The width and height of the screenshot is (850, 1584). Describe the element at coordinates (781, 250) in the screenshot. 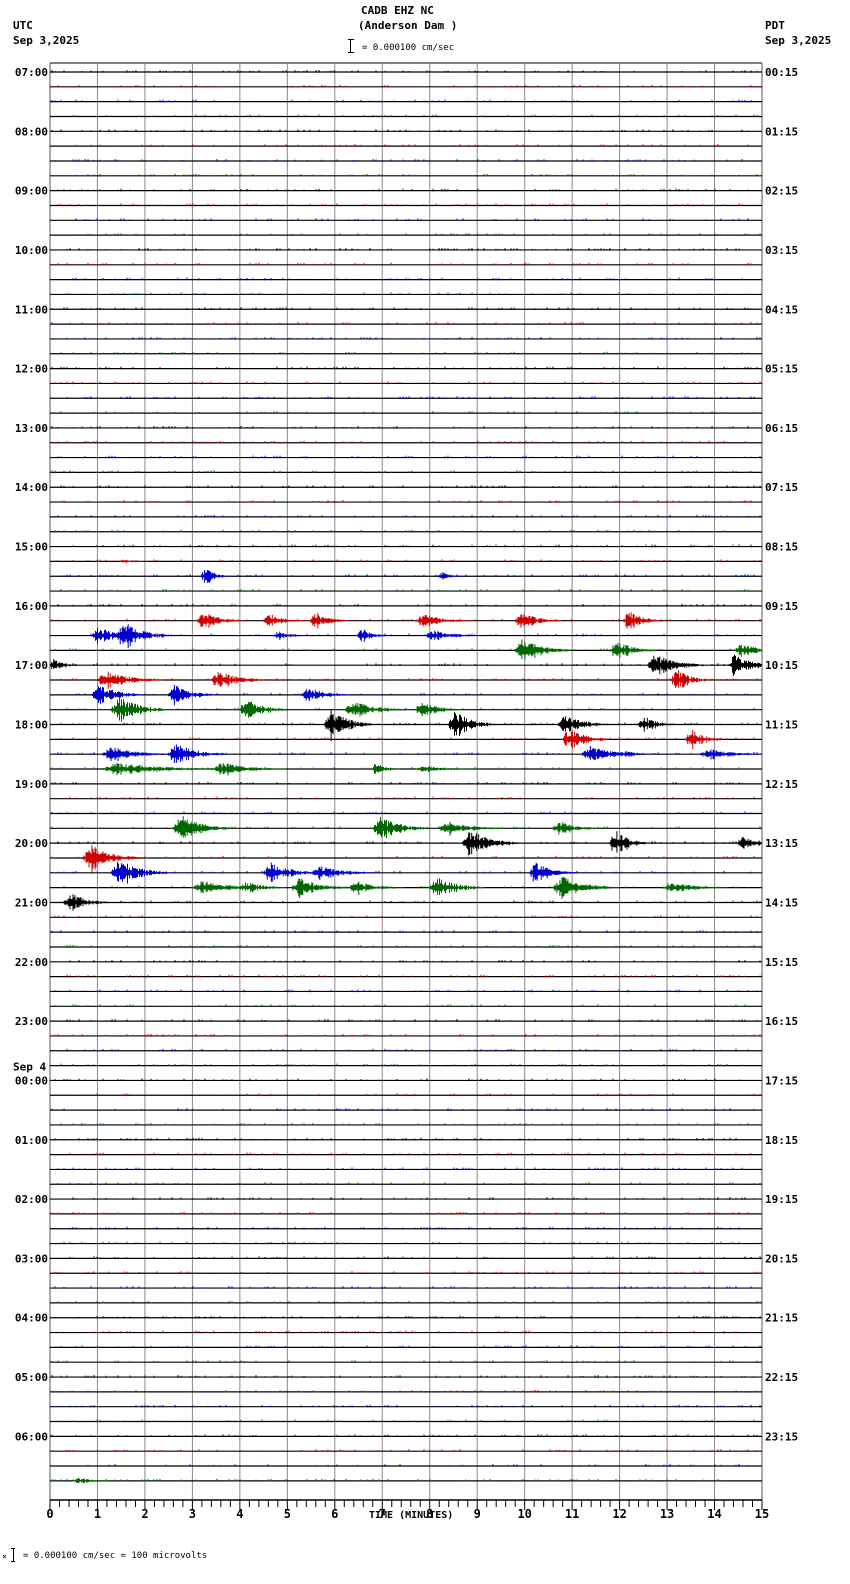

I see `pdt-hour-label: 03:15` at that location.